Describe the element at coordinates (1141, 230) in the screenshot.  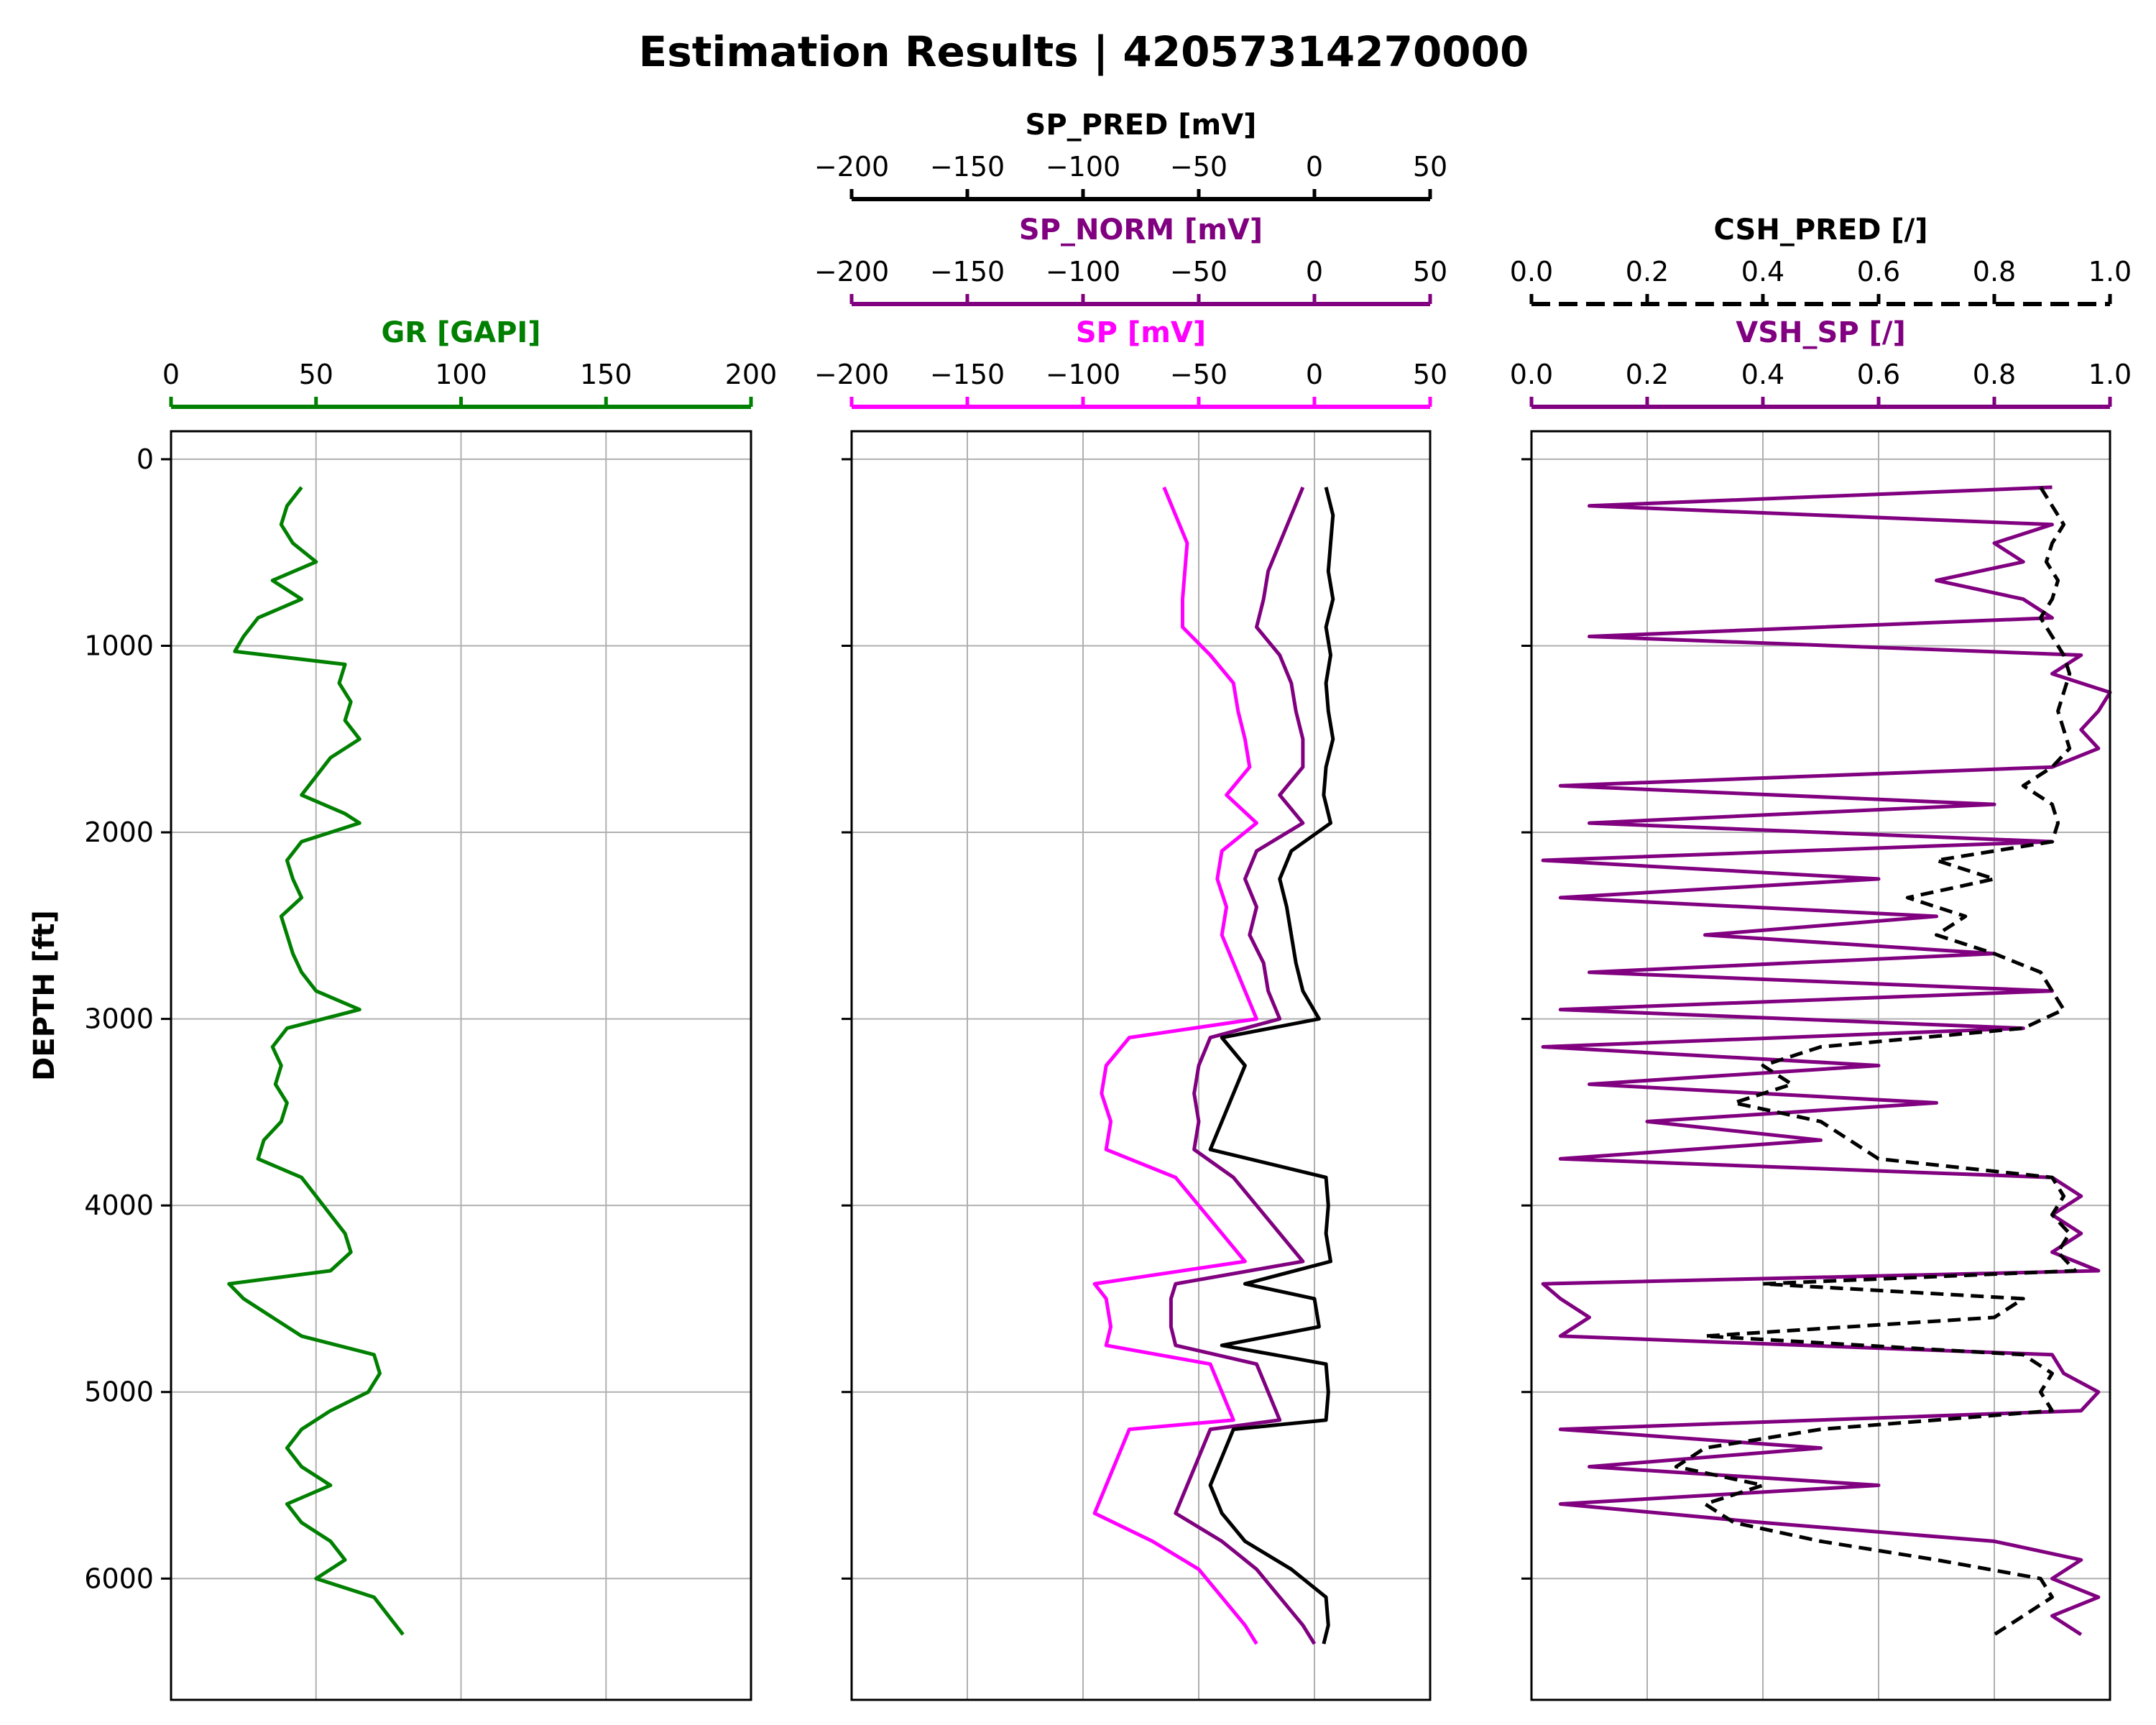
I see `axis-title: SP_NORM [mV]` at that location.